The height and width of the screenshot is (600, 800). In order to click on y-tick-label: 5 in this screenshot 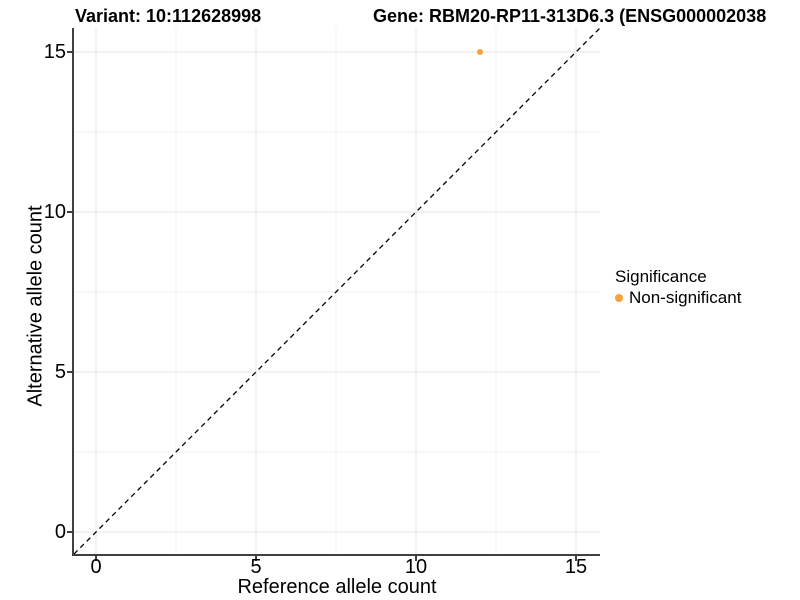, I will do `click(60, 372)`.